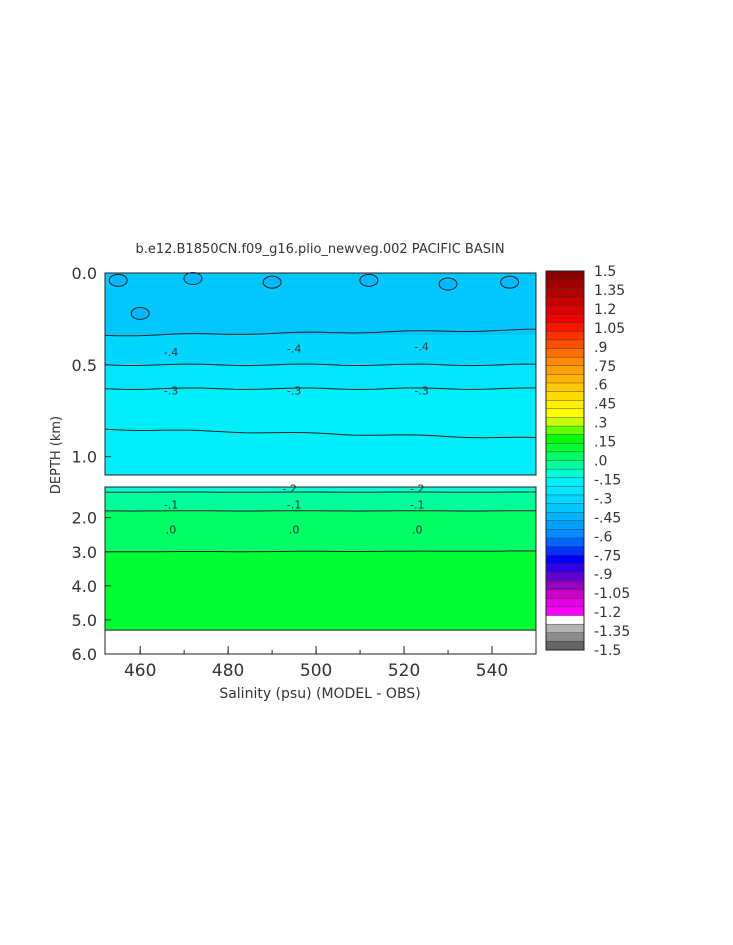 The height and width of the screenshot is (945, 733). I want to click on upper-y-tick-label-2: 1.0, so click(84, 457).